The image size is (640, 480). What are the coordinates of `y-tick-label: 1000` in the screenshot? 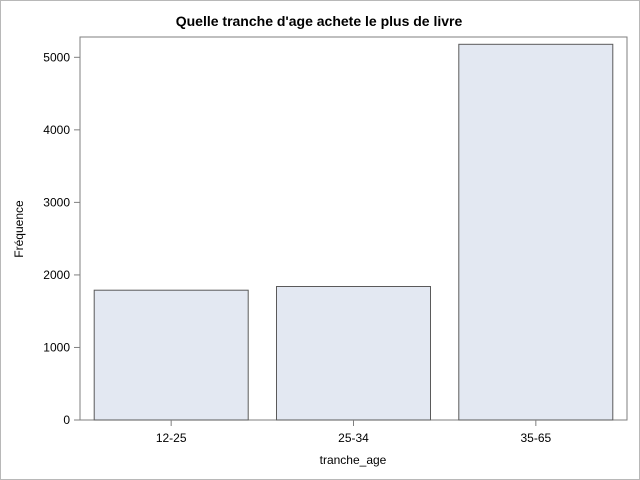 It's located at (56, 347).